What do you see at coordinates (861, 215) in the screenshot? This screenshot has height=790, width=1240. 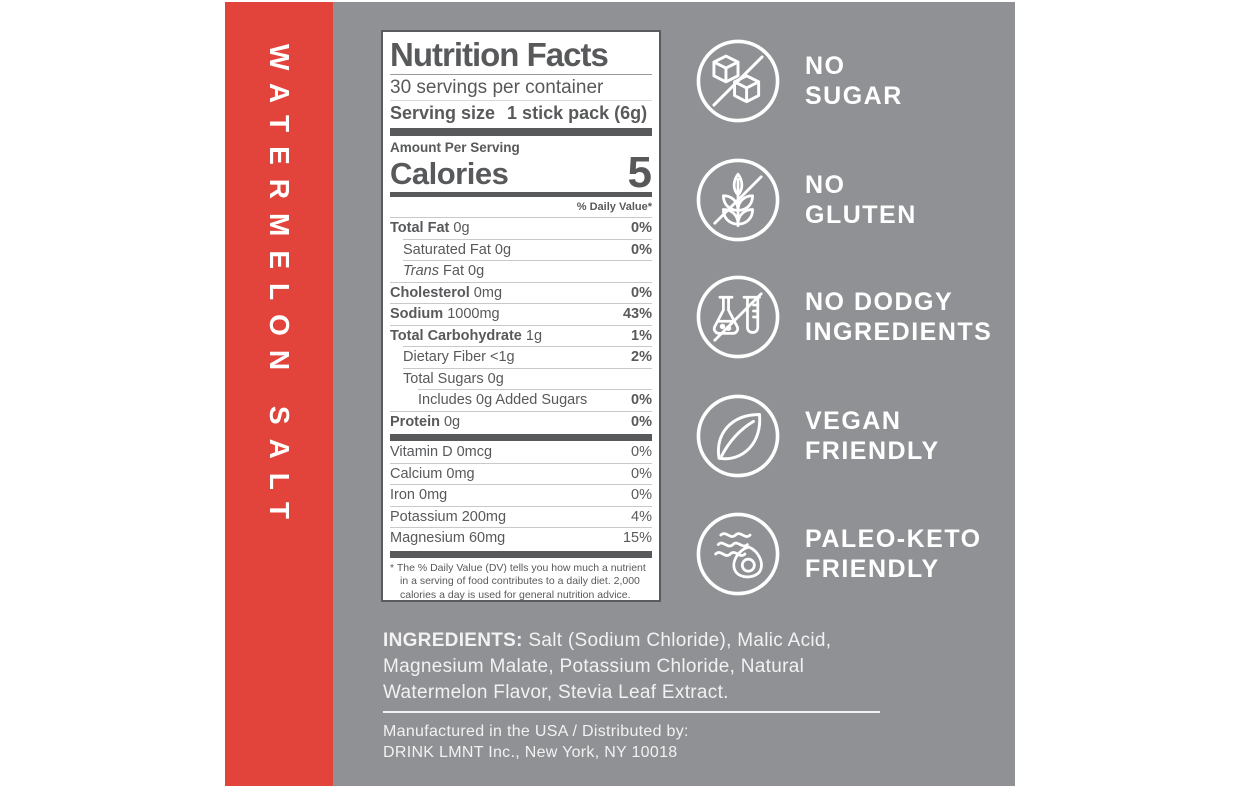 I see `claim-line: GLUTEN` at bounding box center [861, 215].